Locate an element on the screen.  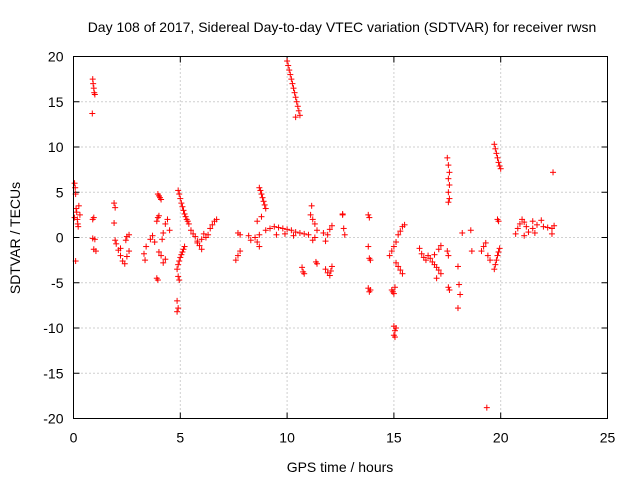
y-axis-label: SDTVAR / TECUs is located at coordinates (15, 238).